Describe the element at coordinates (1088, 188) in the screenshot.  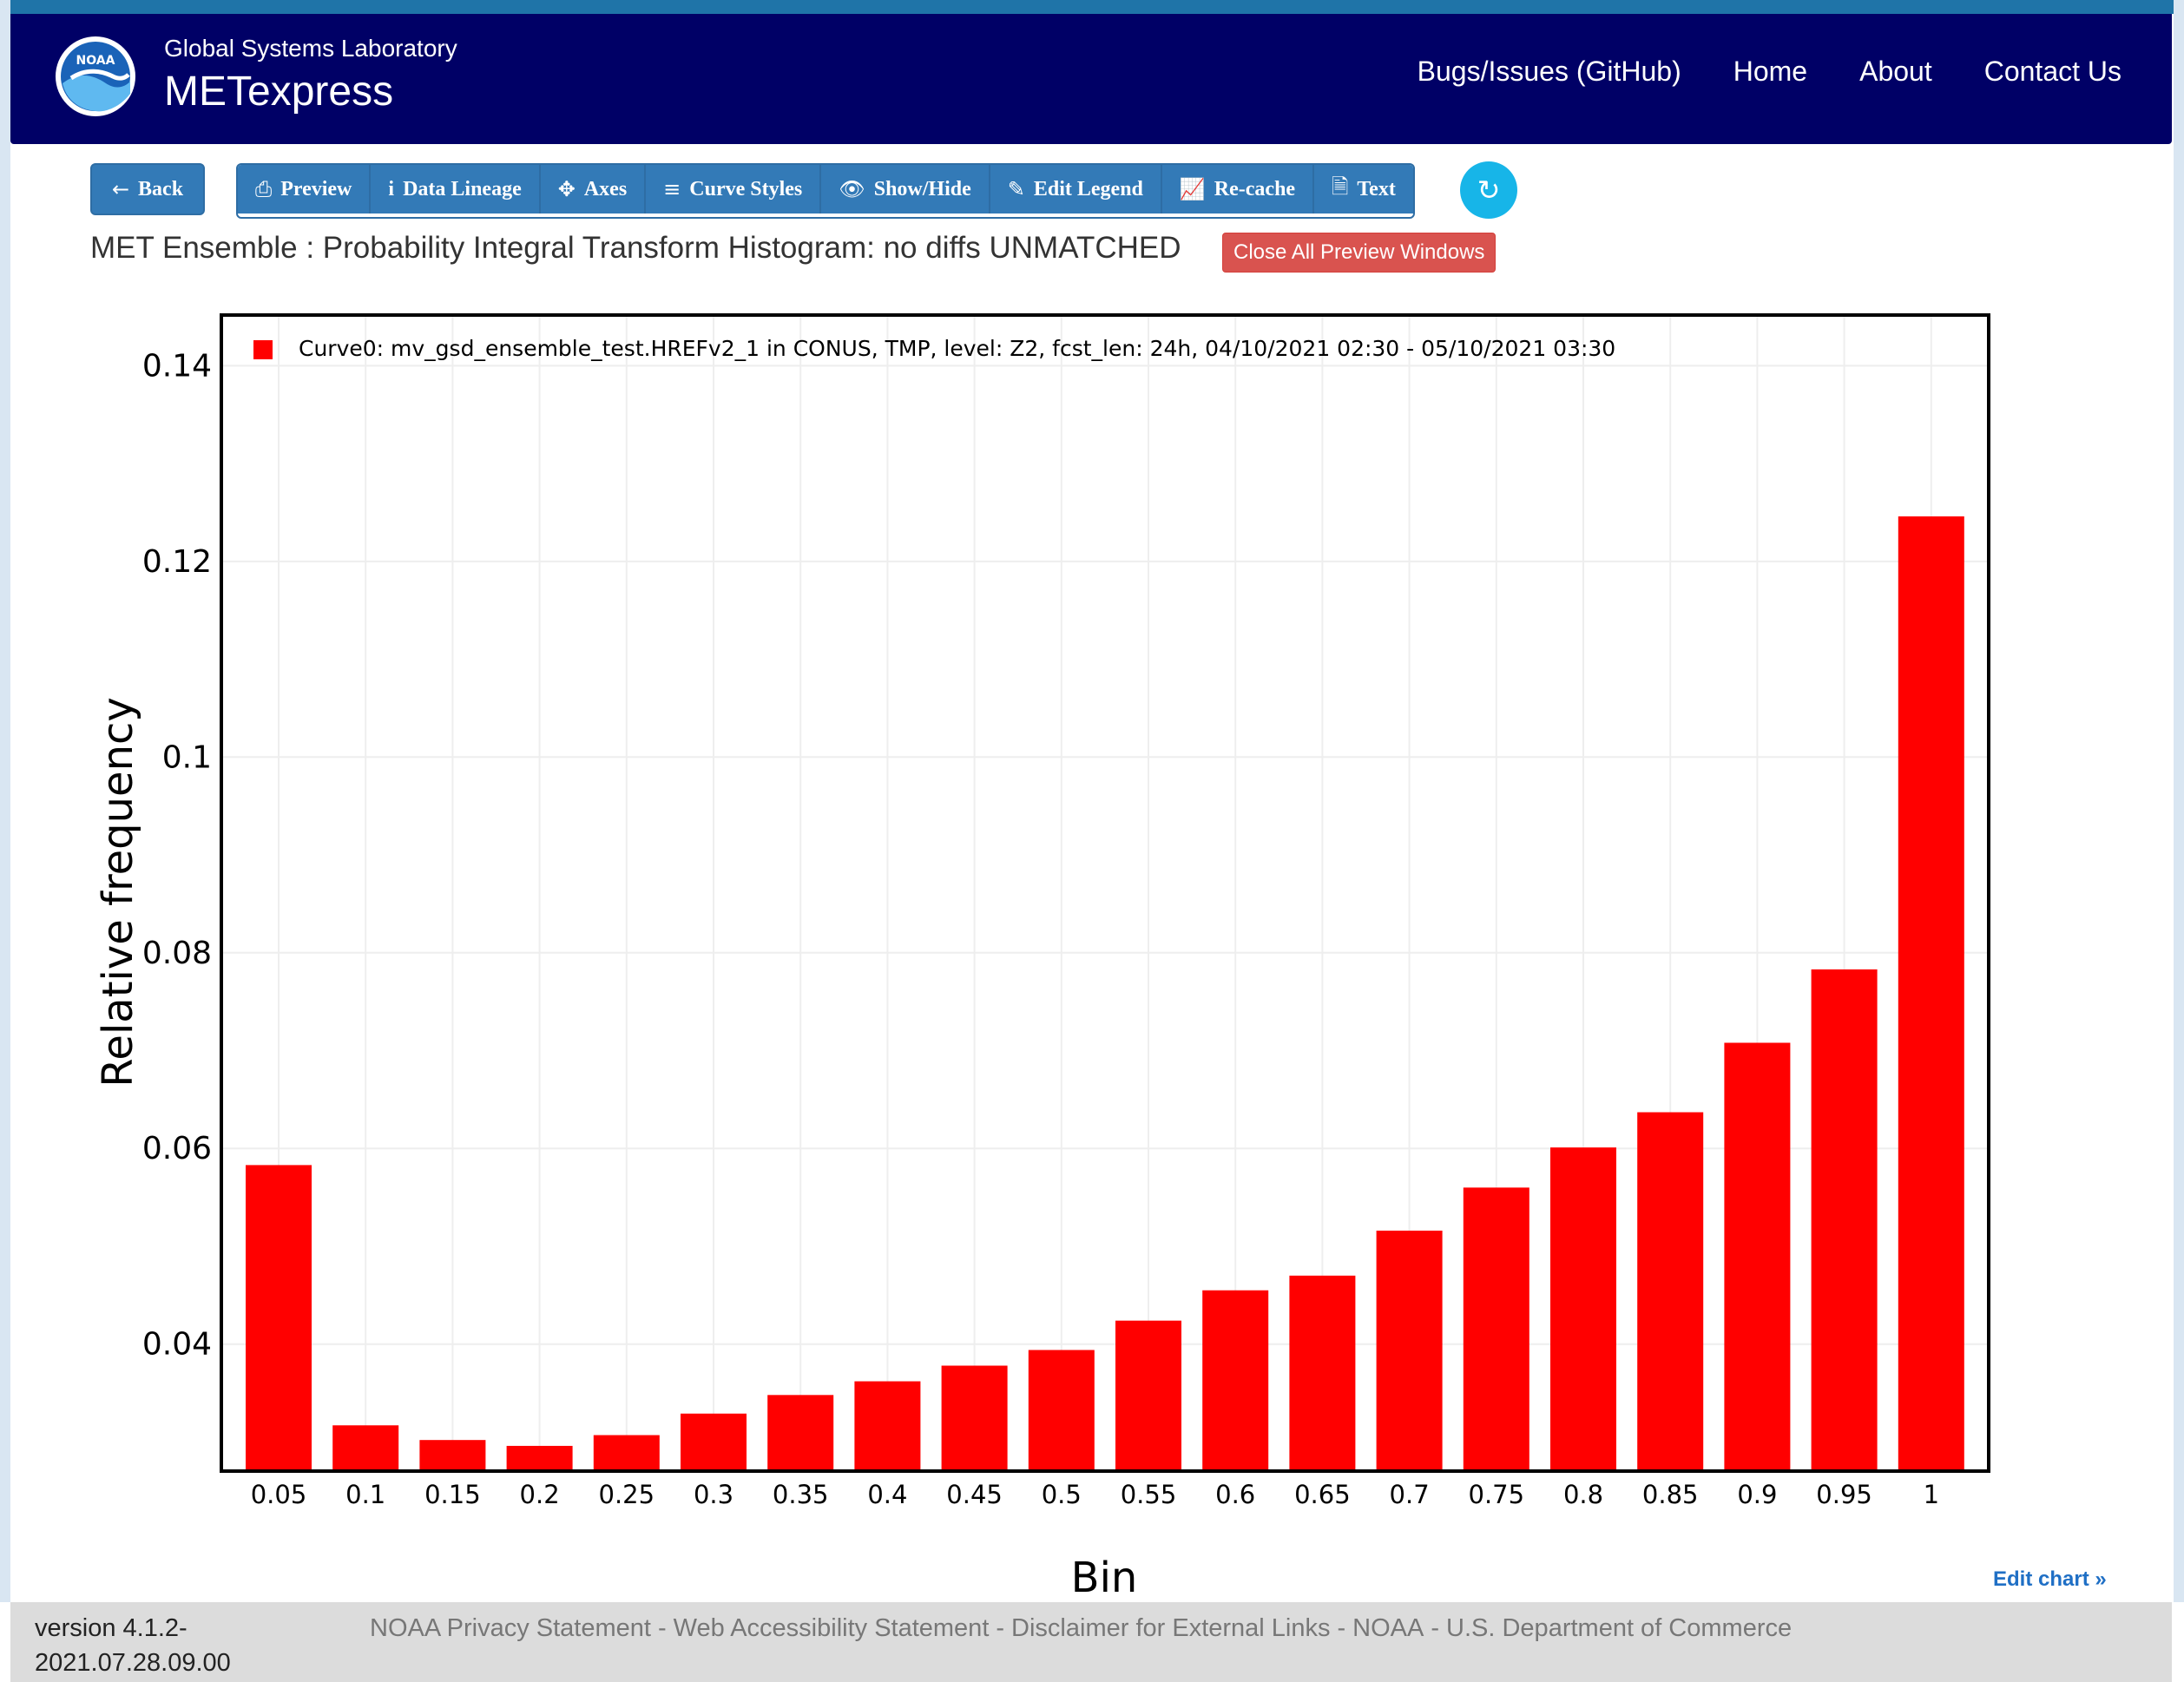
I see `edit-legend-label: Edit Legend` at that location.